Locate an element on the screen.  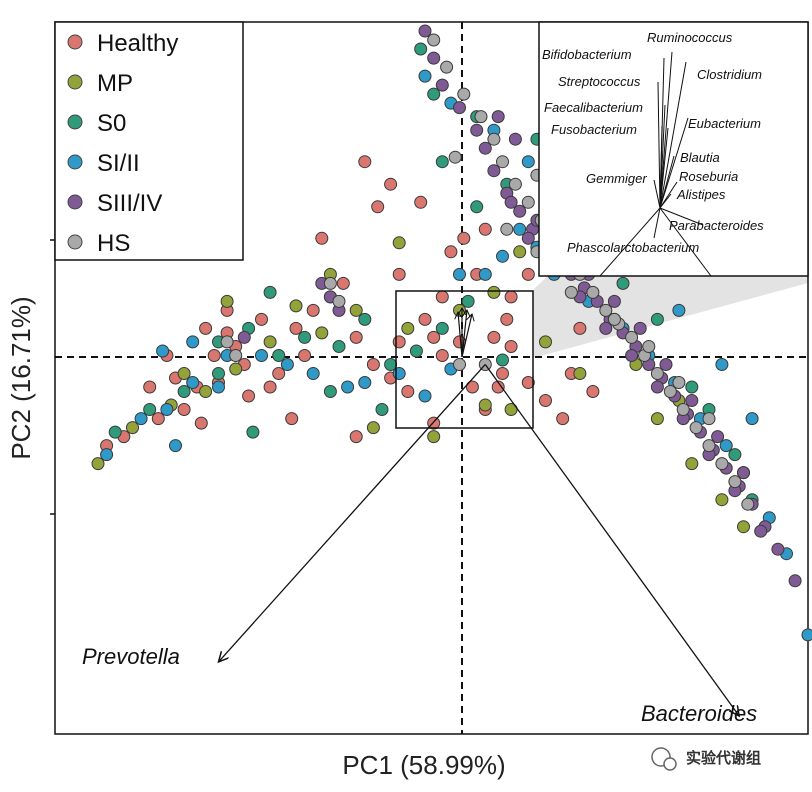
inset-label-alistipes: Alistipes is located at coordinates (701, 194).